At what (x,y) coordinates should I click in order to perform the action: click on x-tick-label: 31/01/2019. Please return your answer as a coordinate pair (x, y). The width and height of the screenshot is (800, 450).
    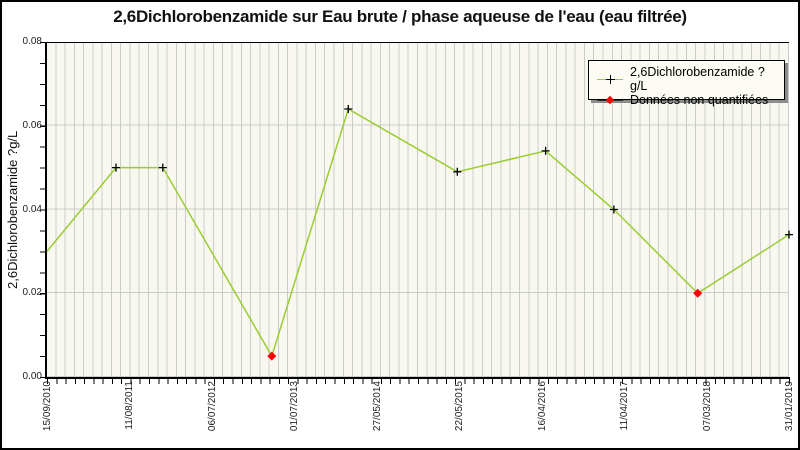
    Looking at the image, I should click on (789, 406).